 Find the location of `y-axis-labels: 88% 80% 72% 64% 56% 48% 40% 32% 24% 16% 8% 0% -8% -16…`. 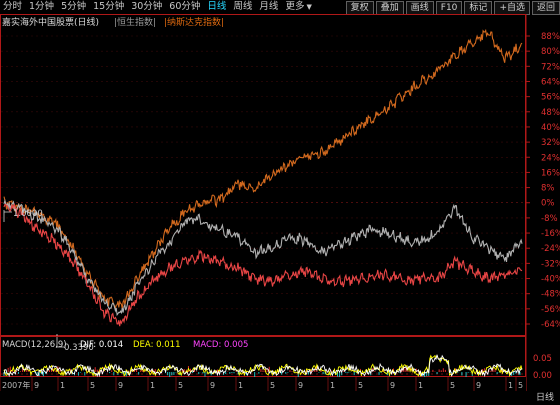

y-axis-labels: 88% 80% 72% 64% 56% 48% 40% 32% 24% 16% 8% 0% -8% -16… is located at coordinates (550, 181).